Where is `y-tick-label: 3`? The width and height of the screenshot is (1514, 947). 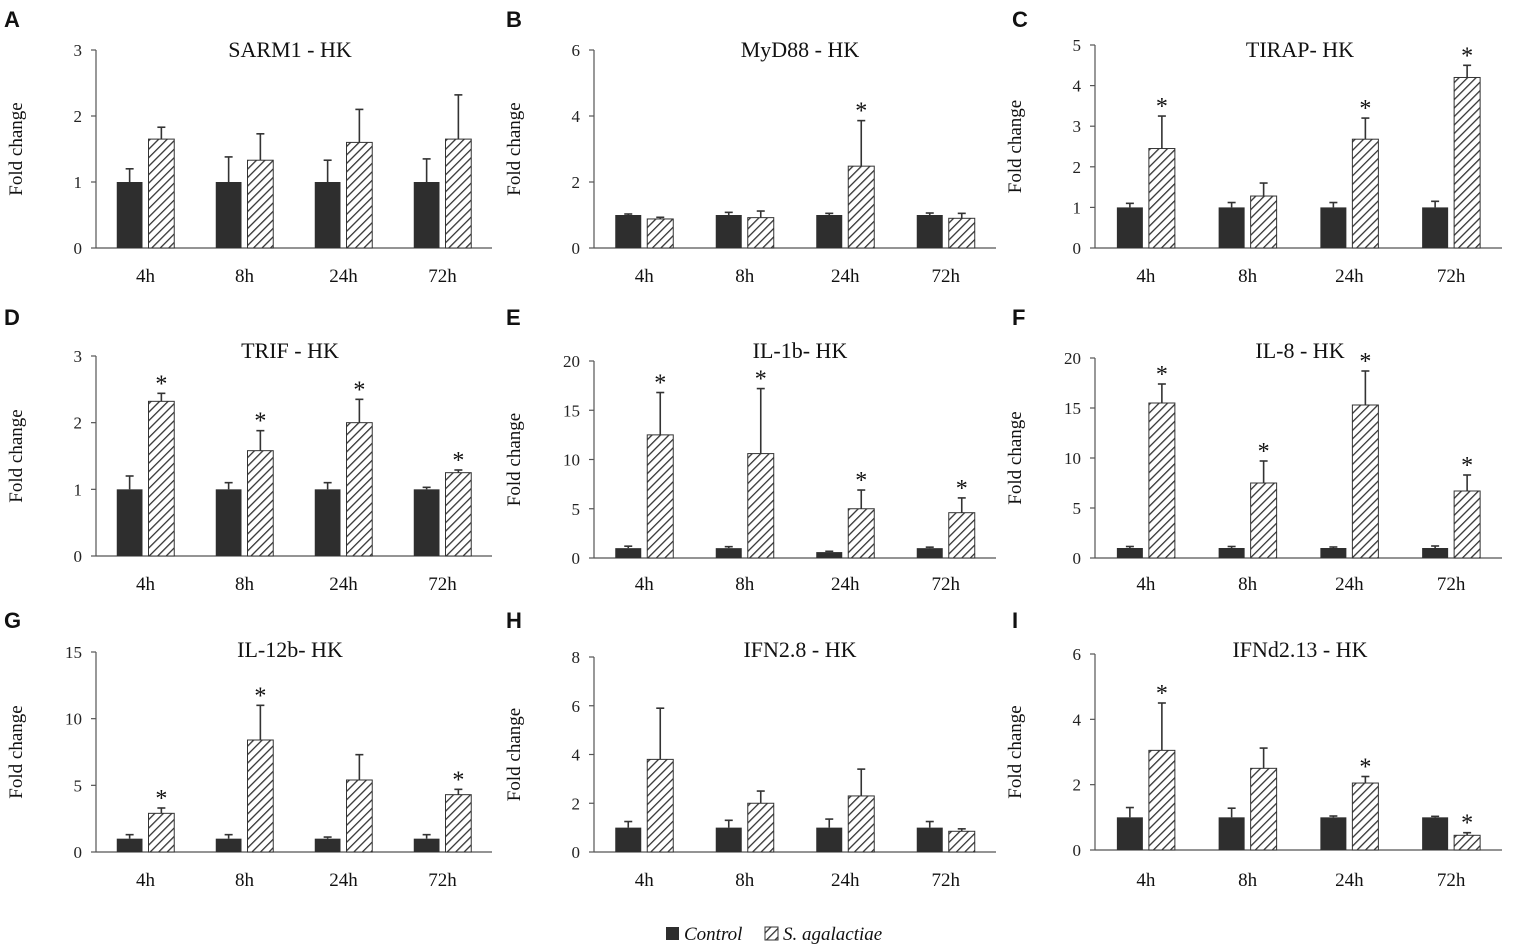
y-tick-label: 3 is located at coordinates (78, 50).